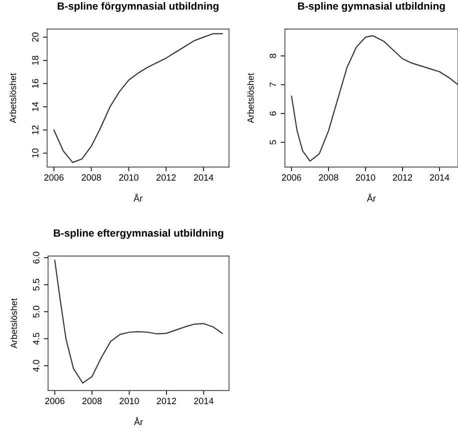  What do you see at coordinates (273, 56) in the screenshot?
I see `y-tick-label: 8` at bounding box center [273, 56].